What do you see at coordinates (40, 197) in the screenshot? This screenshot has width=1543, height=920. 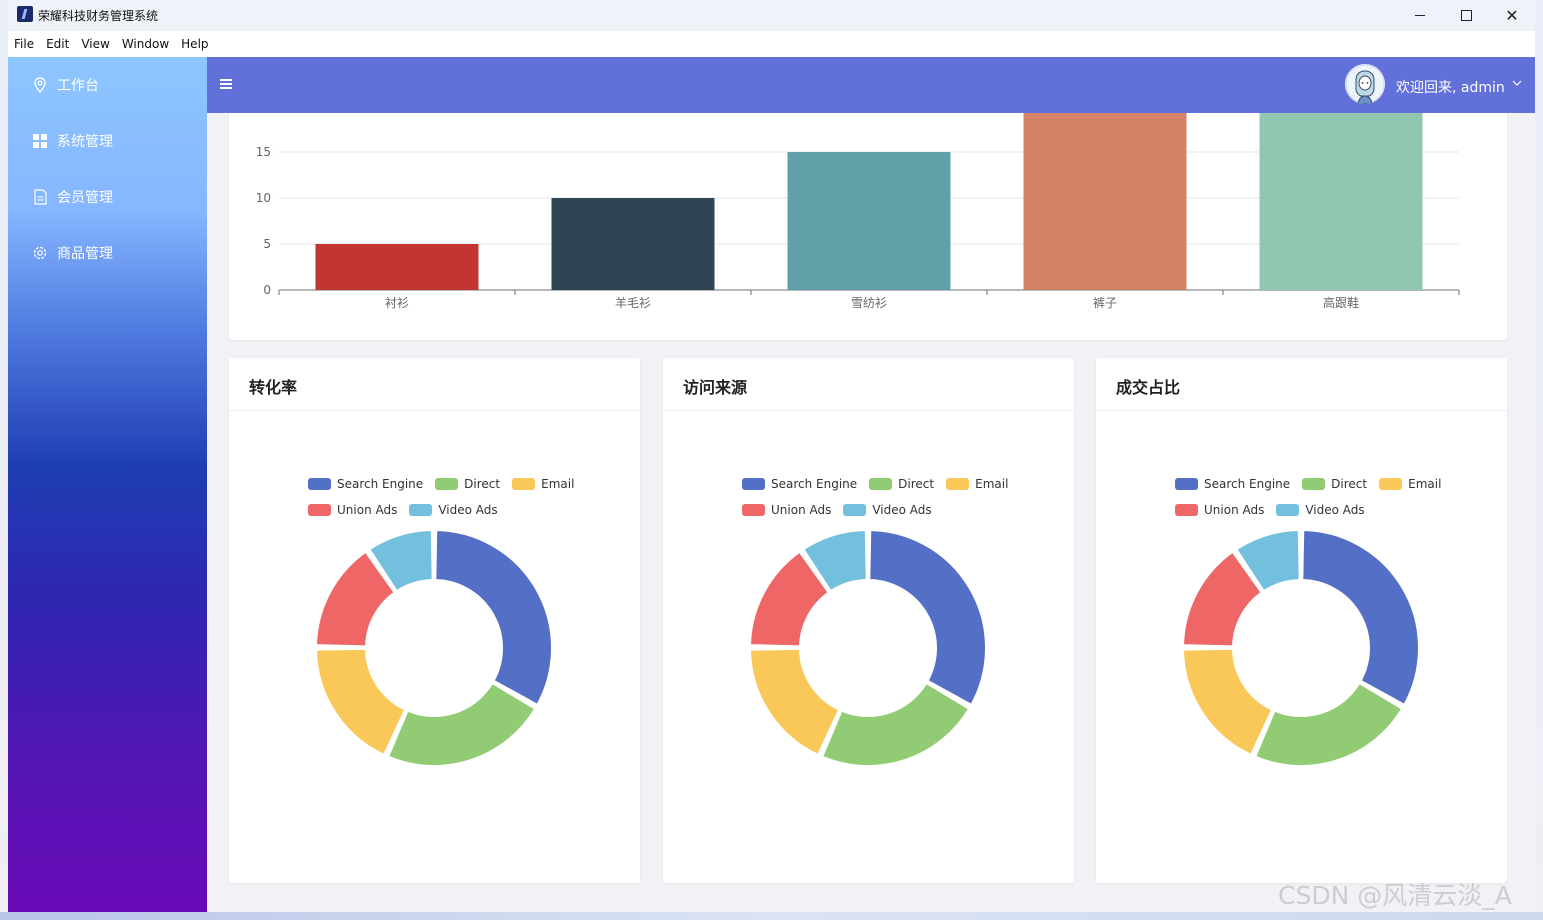 I see `document-icon` at bounding box center [40, 197].